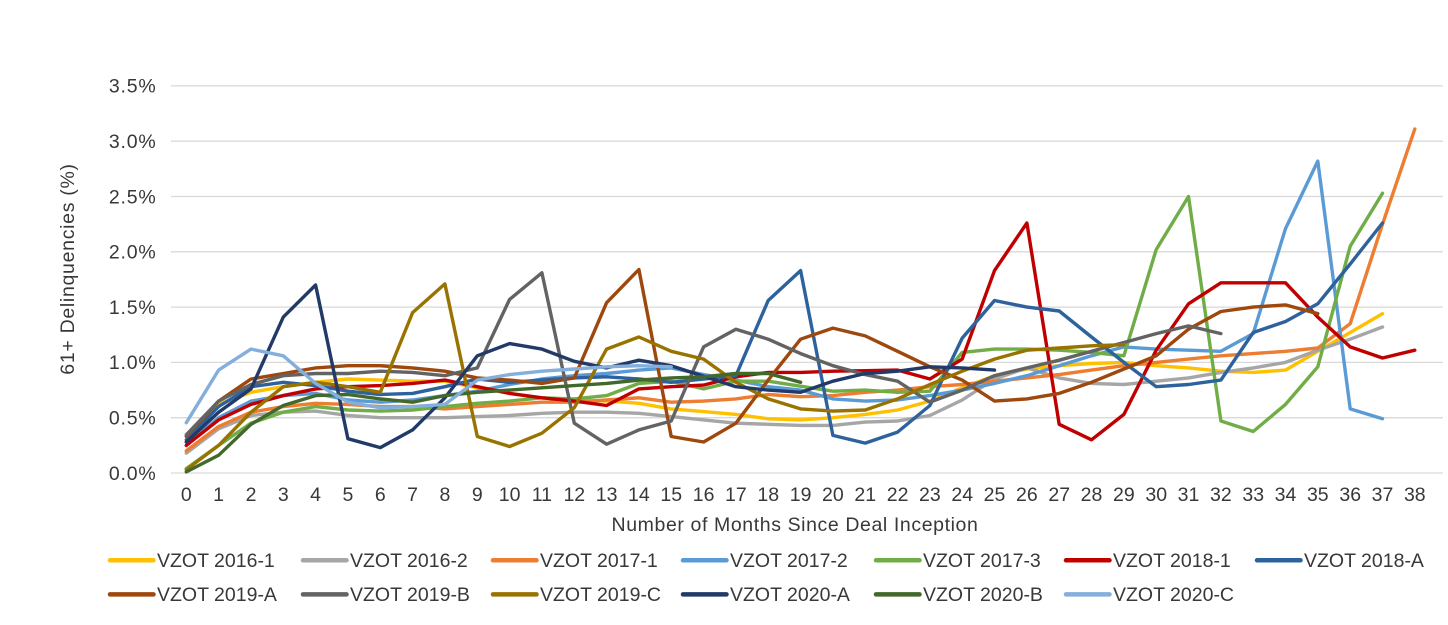 Image resolution: width=1448 pixels, height=625 pixels. What do you see at coordinates (1253, 495) in the screenshot?
I see `svg-text: 33` at bounding box center [1253, 495].